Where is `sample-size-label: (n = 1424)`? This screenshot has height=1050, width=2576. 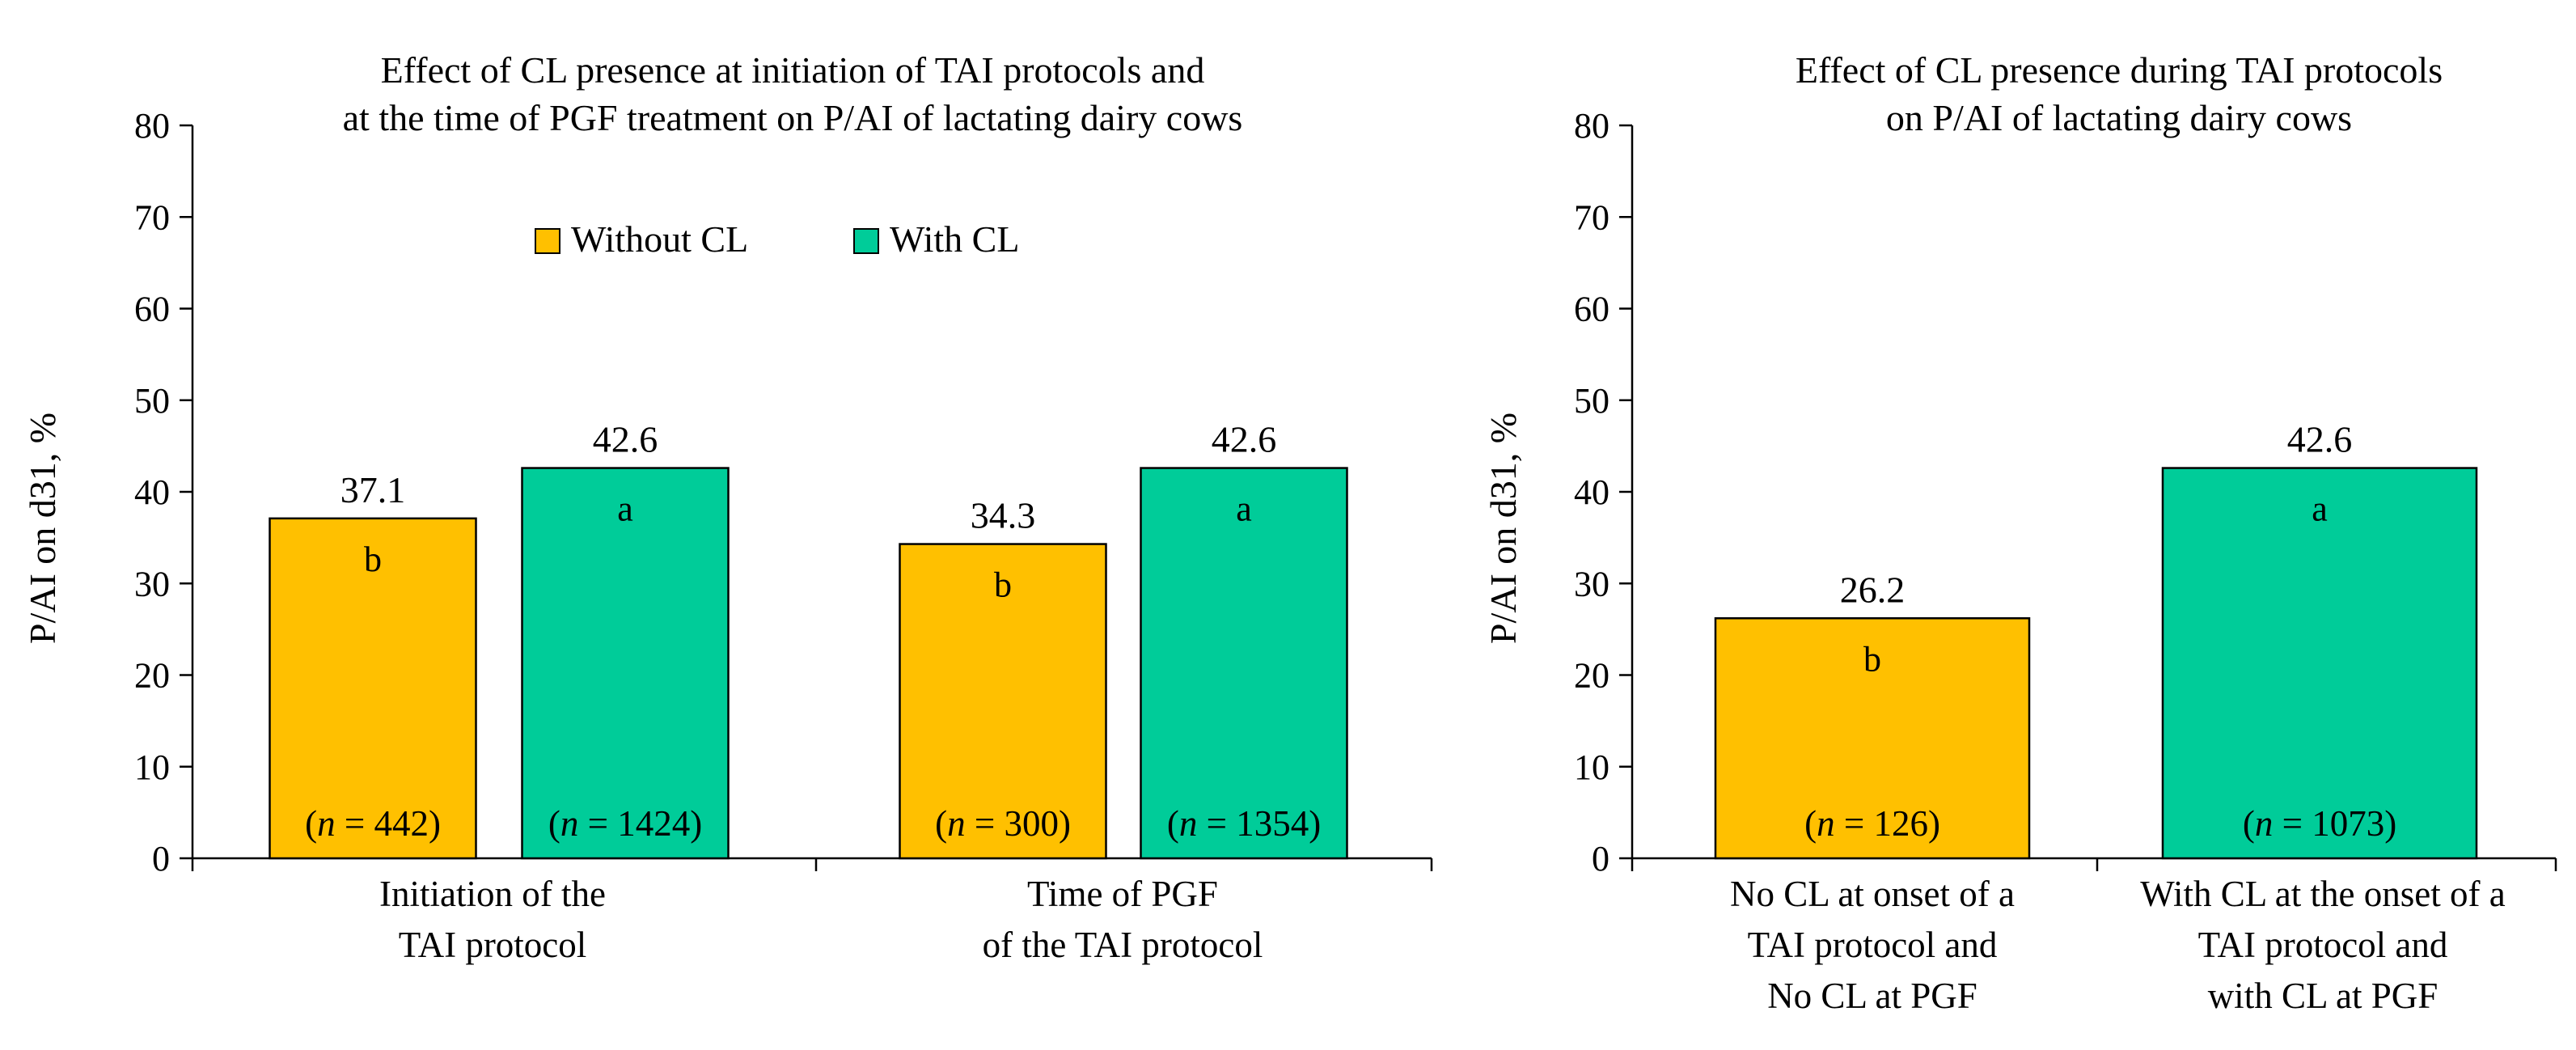 sample-size-label: (n = 1424) is located at coordinates (625, 824).